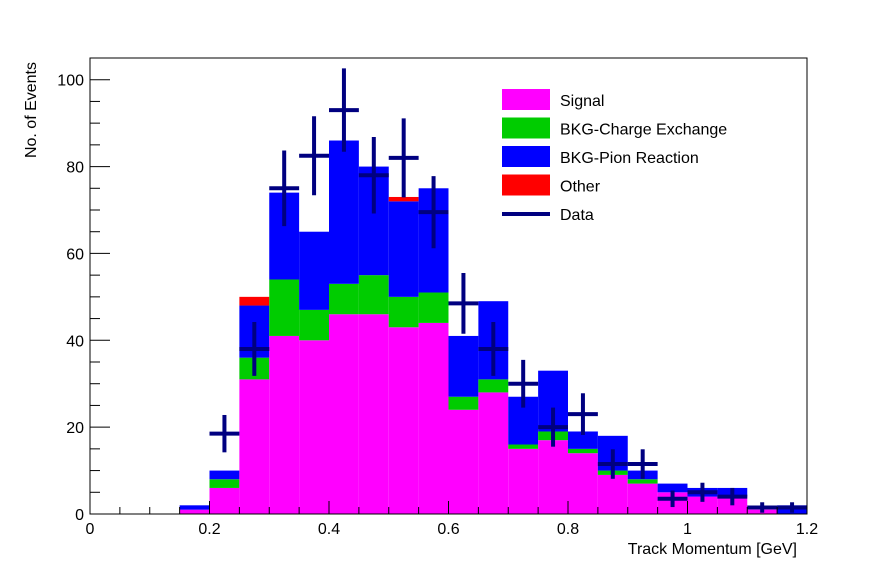  What do you see at coordinates (75, 254) in the screenshot?
I see `y-tick-label: 60` at bounding box center [75, 254].